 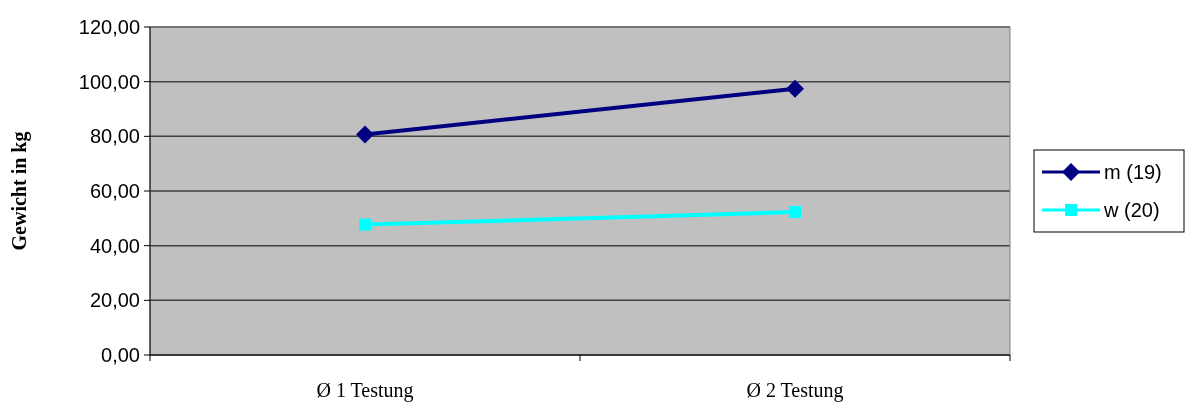 I want to click on legend-label: w (20), so click(x=1131, y=210).